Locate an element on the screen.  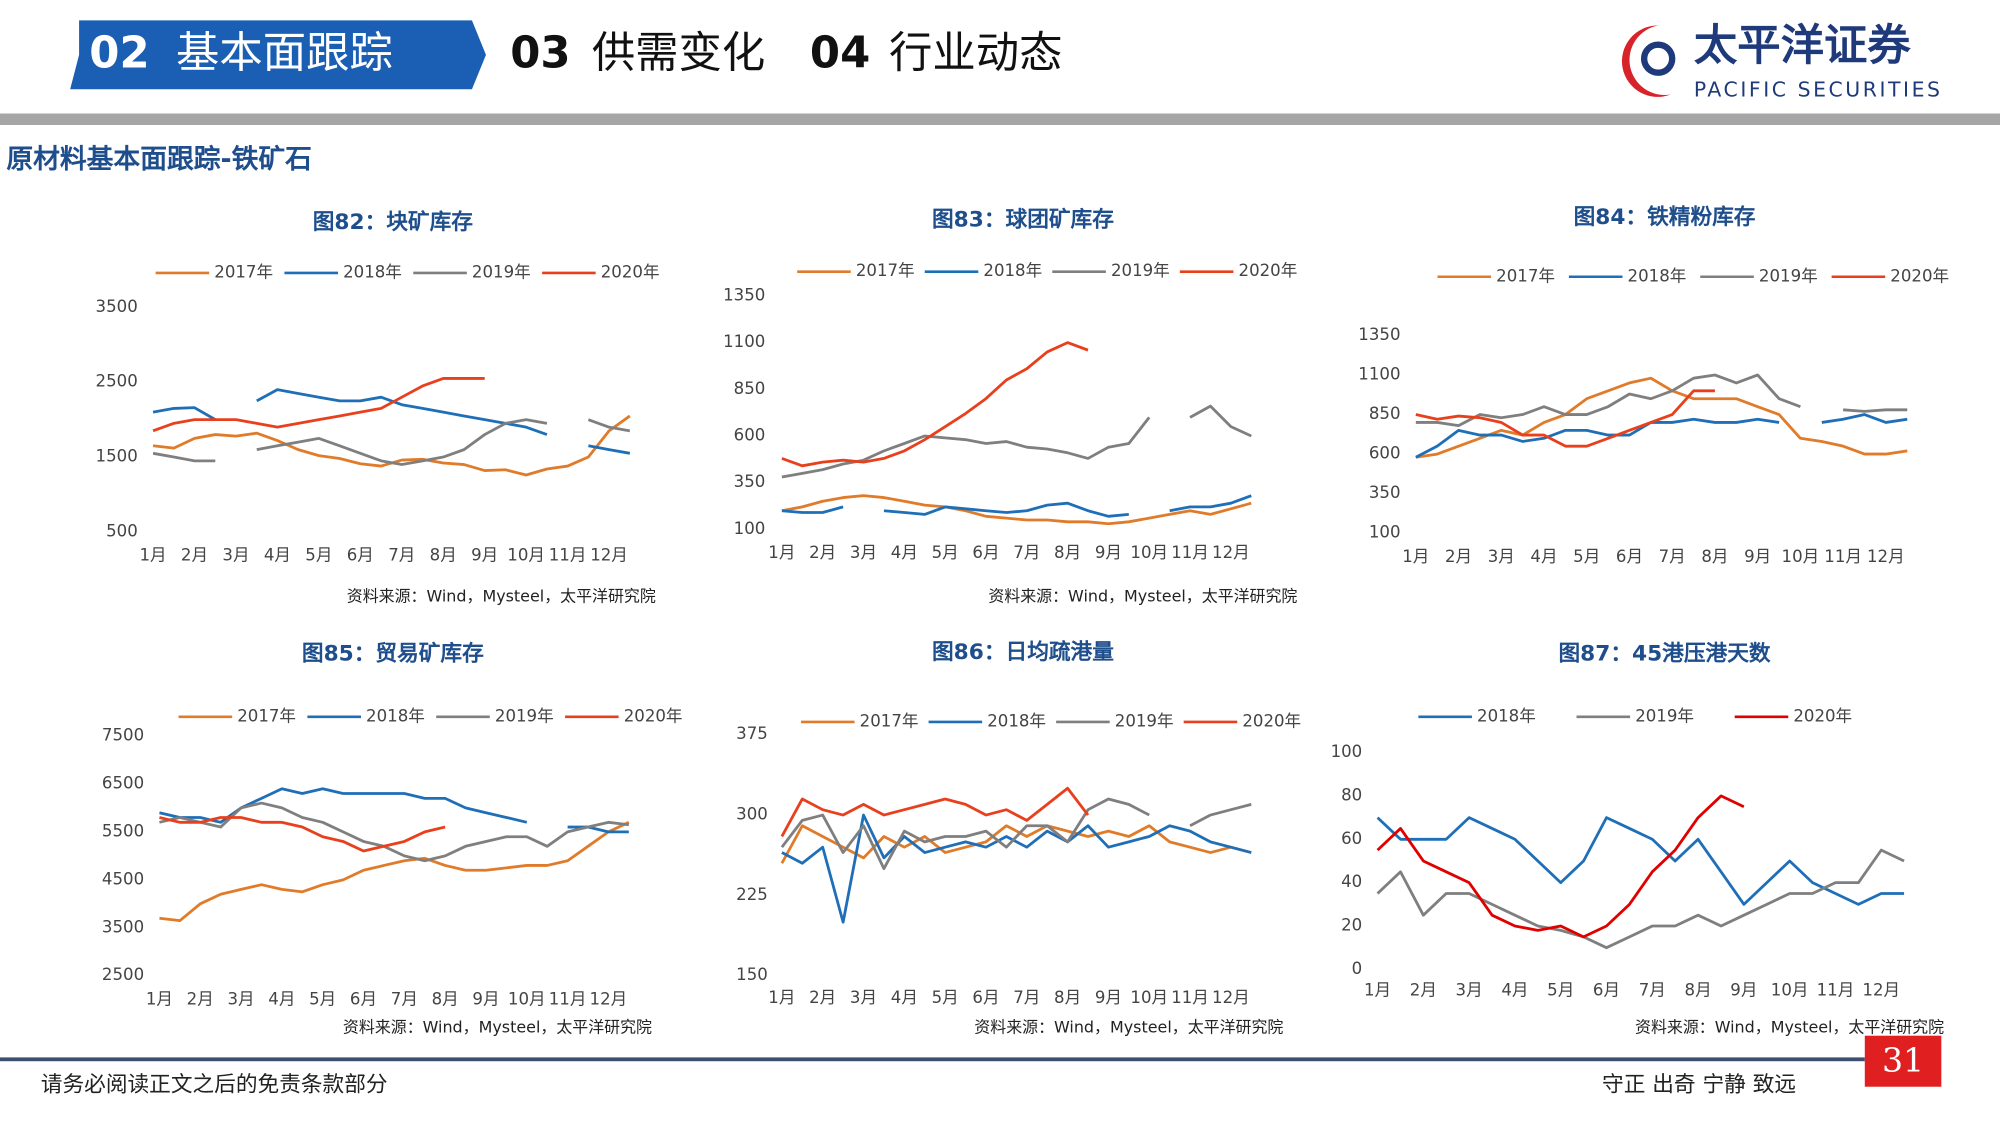
y-tick-label: 80 is located at coordinates (1351, 794).